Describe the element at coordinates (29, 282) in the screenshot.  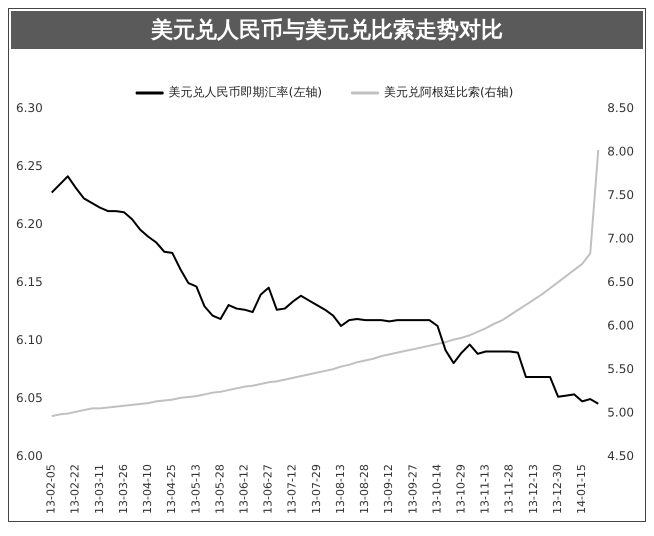
I see `y-tick-label: 6.15` at that location.